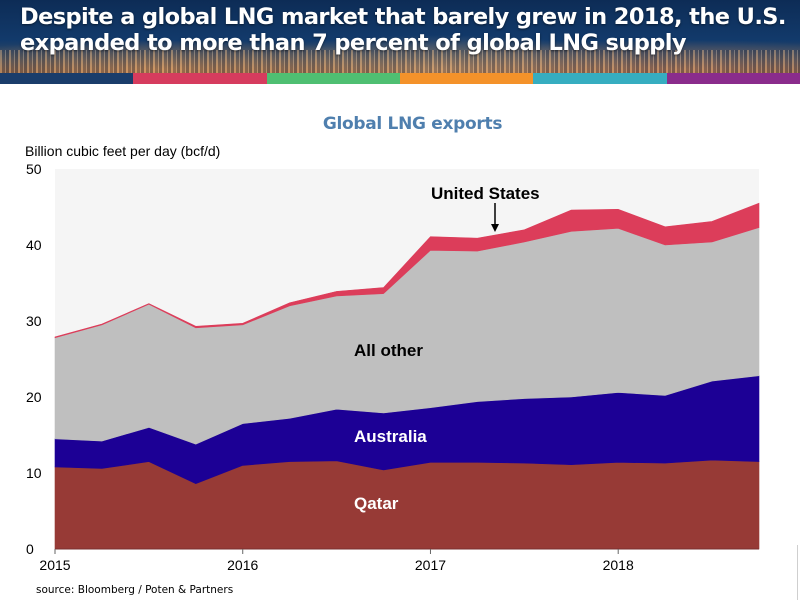 The width and height of the screenshot is (800, 600). Describe the element at coordinates (34, 245) in the screenshot. I see `y-tick-label: 40` at that location.